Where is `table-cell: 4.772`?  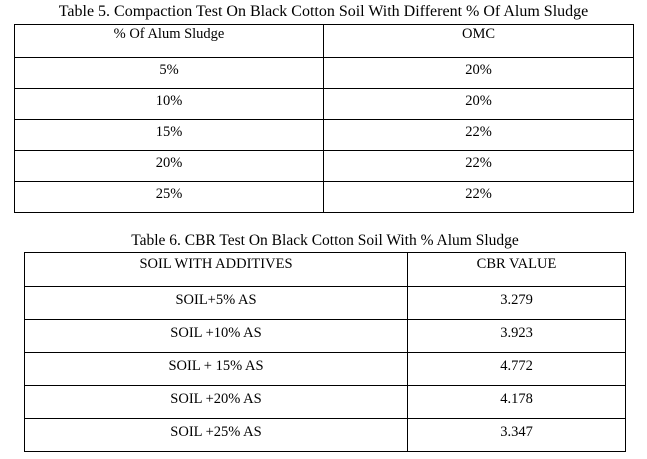
table-cell: 4.772 is located at coordinates (516, 369).